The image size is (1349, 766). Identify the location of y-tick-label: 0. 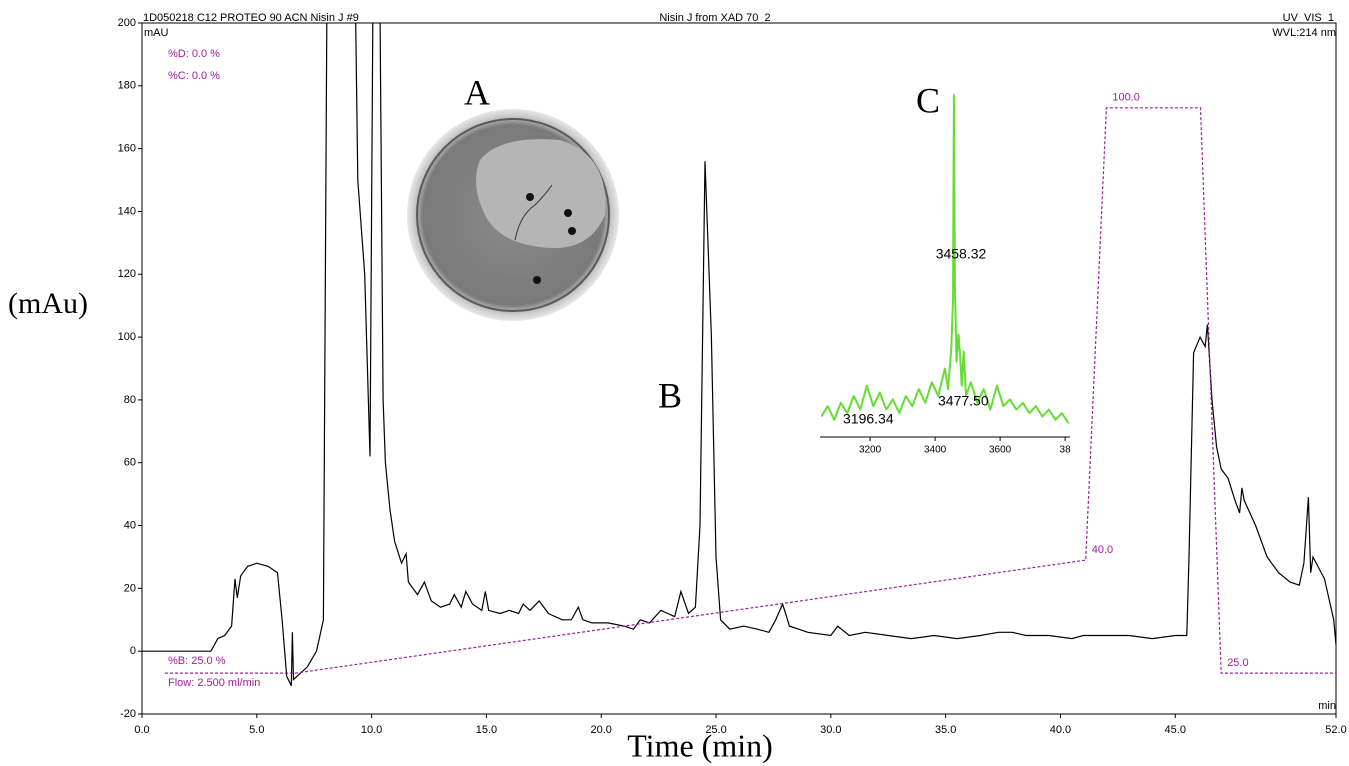
(133, 651).